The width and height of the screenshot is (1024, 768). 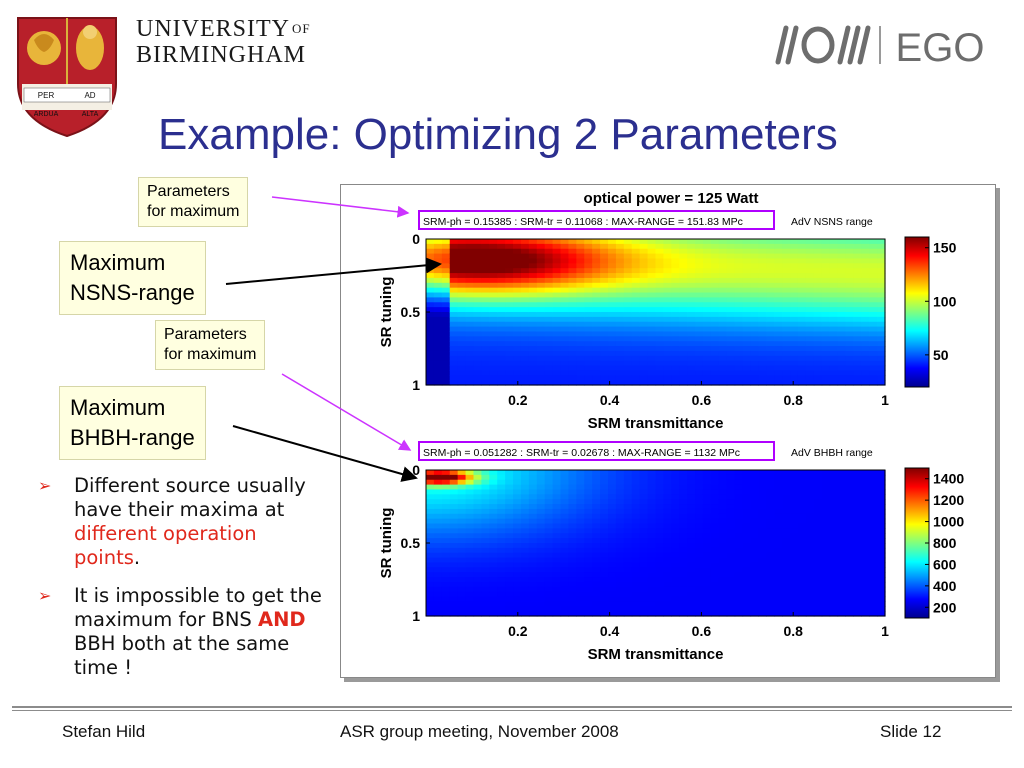 I want to click on colorbar-tick-label: 1400, so click(x=948, y=479).